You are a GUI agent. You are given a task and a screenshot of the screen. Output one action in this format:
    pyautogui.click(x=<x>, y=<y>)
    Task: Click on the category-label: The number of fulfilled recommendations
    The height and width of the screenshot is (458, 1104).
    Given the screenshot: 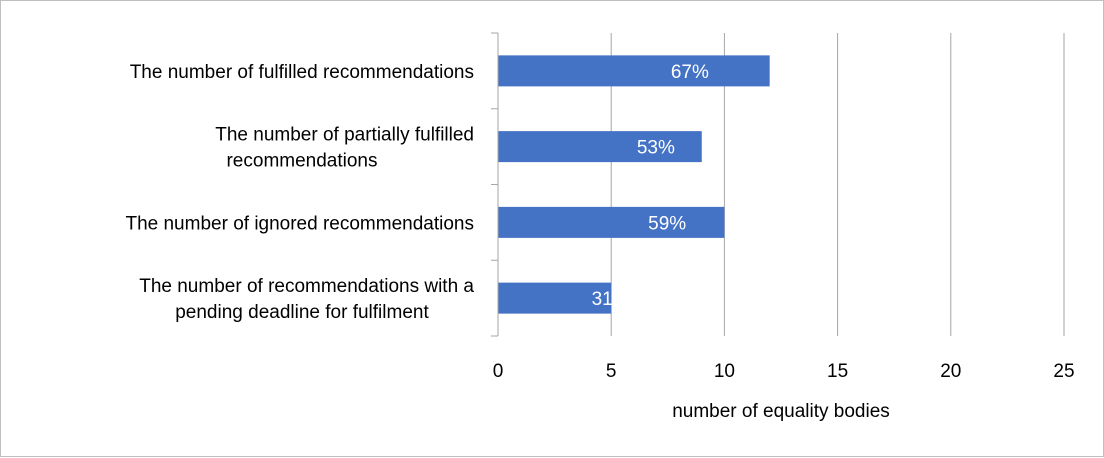 What is the action you would take?
    pyautogui.click(x=302, y=72)
    